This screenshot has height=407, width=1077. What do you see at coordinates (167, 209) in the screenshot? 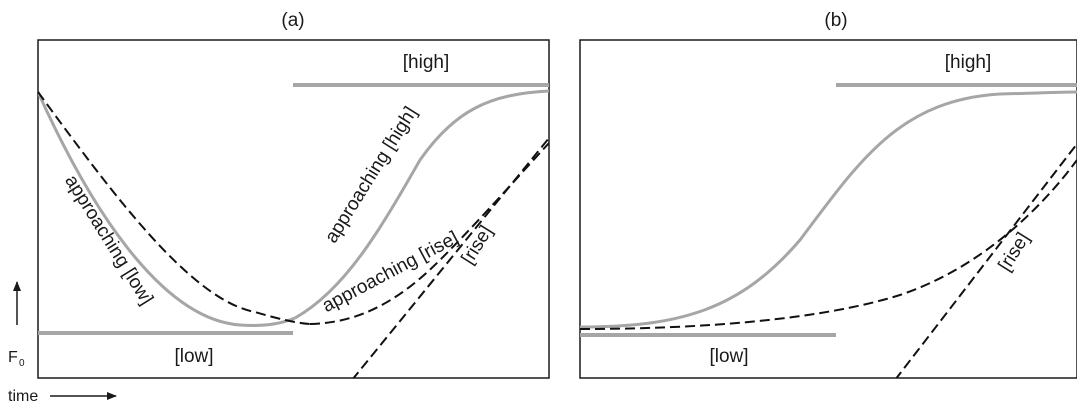
I see `panel-a-approaching-low-curve` at bounding box center [167, 209].